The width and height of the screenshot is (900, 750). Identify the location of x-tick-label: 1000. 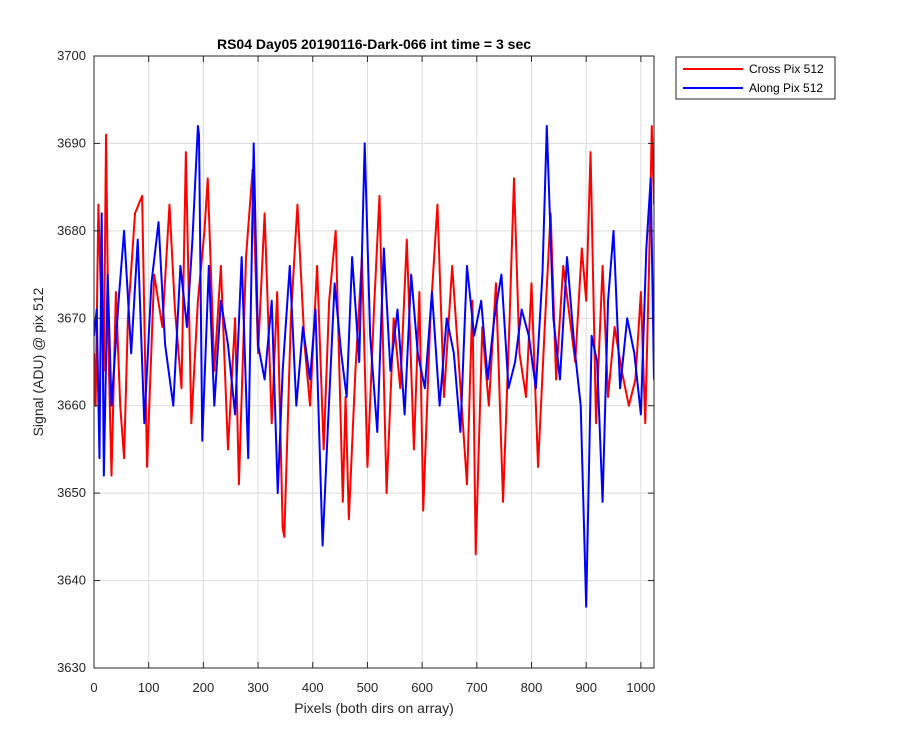
(640, 687).